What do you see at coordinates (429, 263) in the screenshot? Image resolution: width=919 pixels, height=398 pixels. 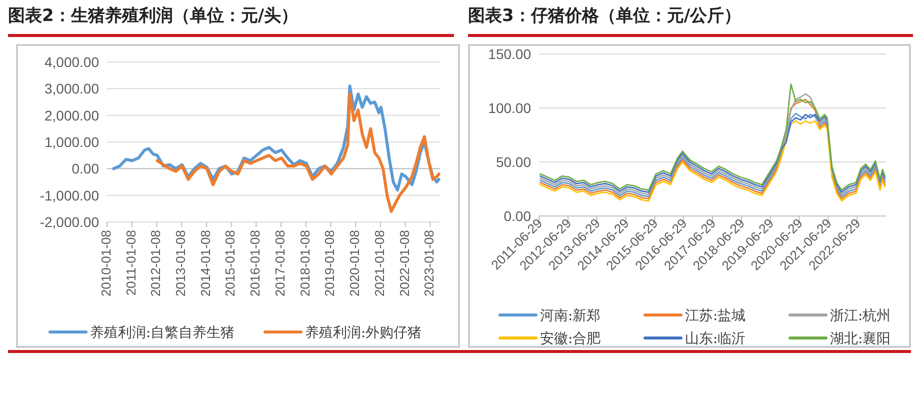 I see `x-tick-label: 2023-01-08` at bounding box center [429, 263].